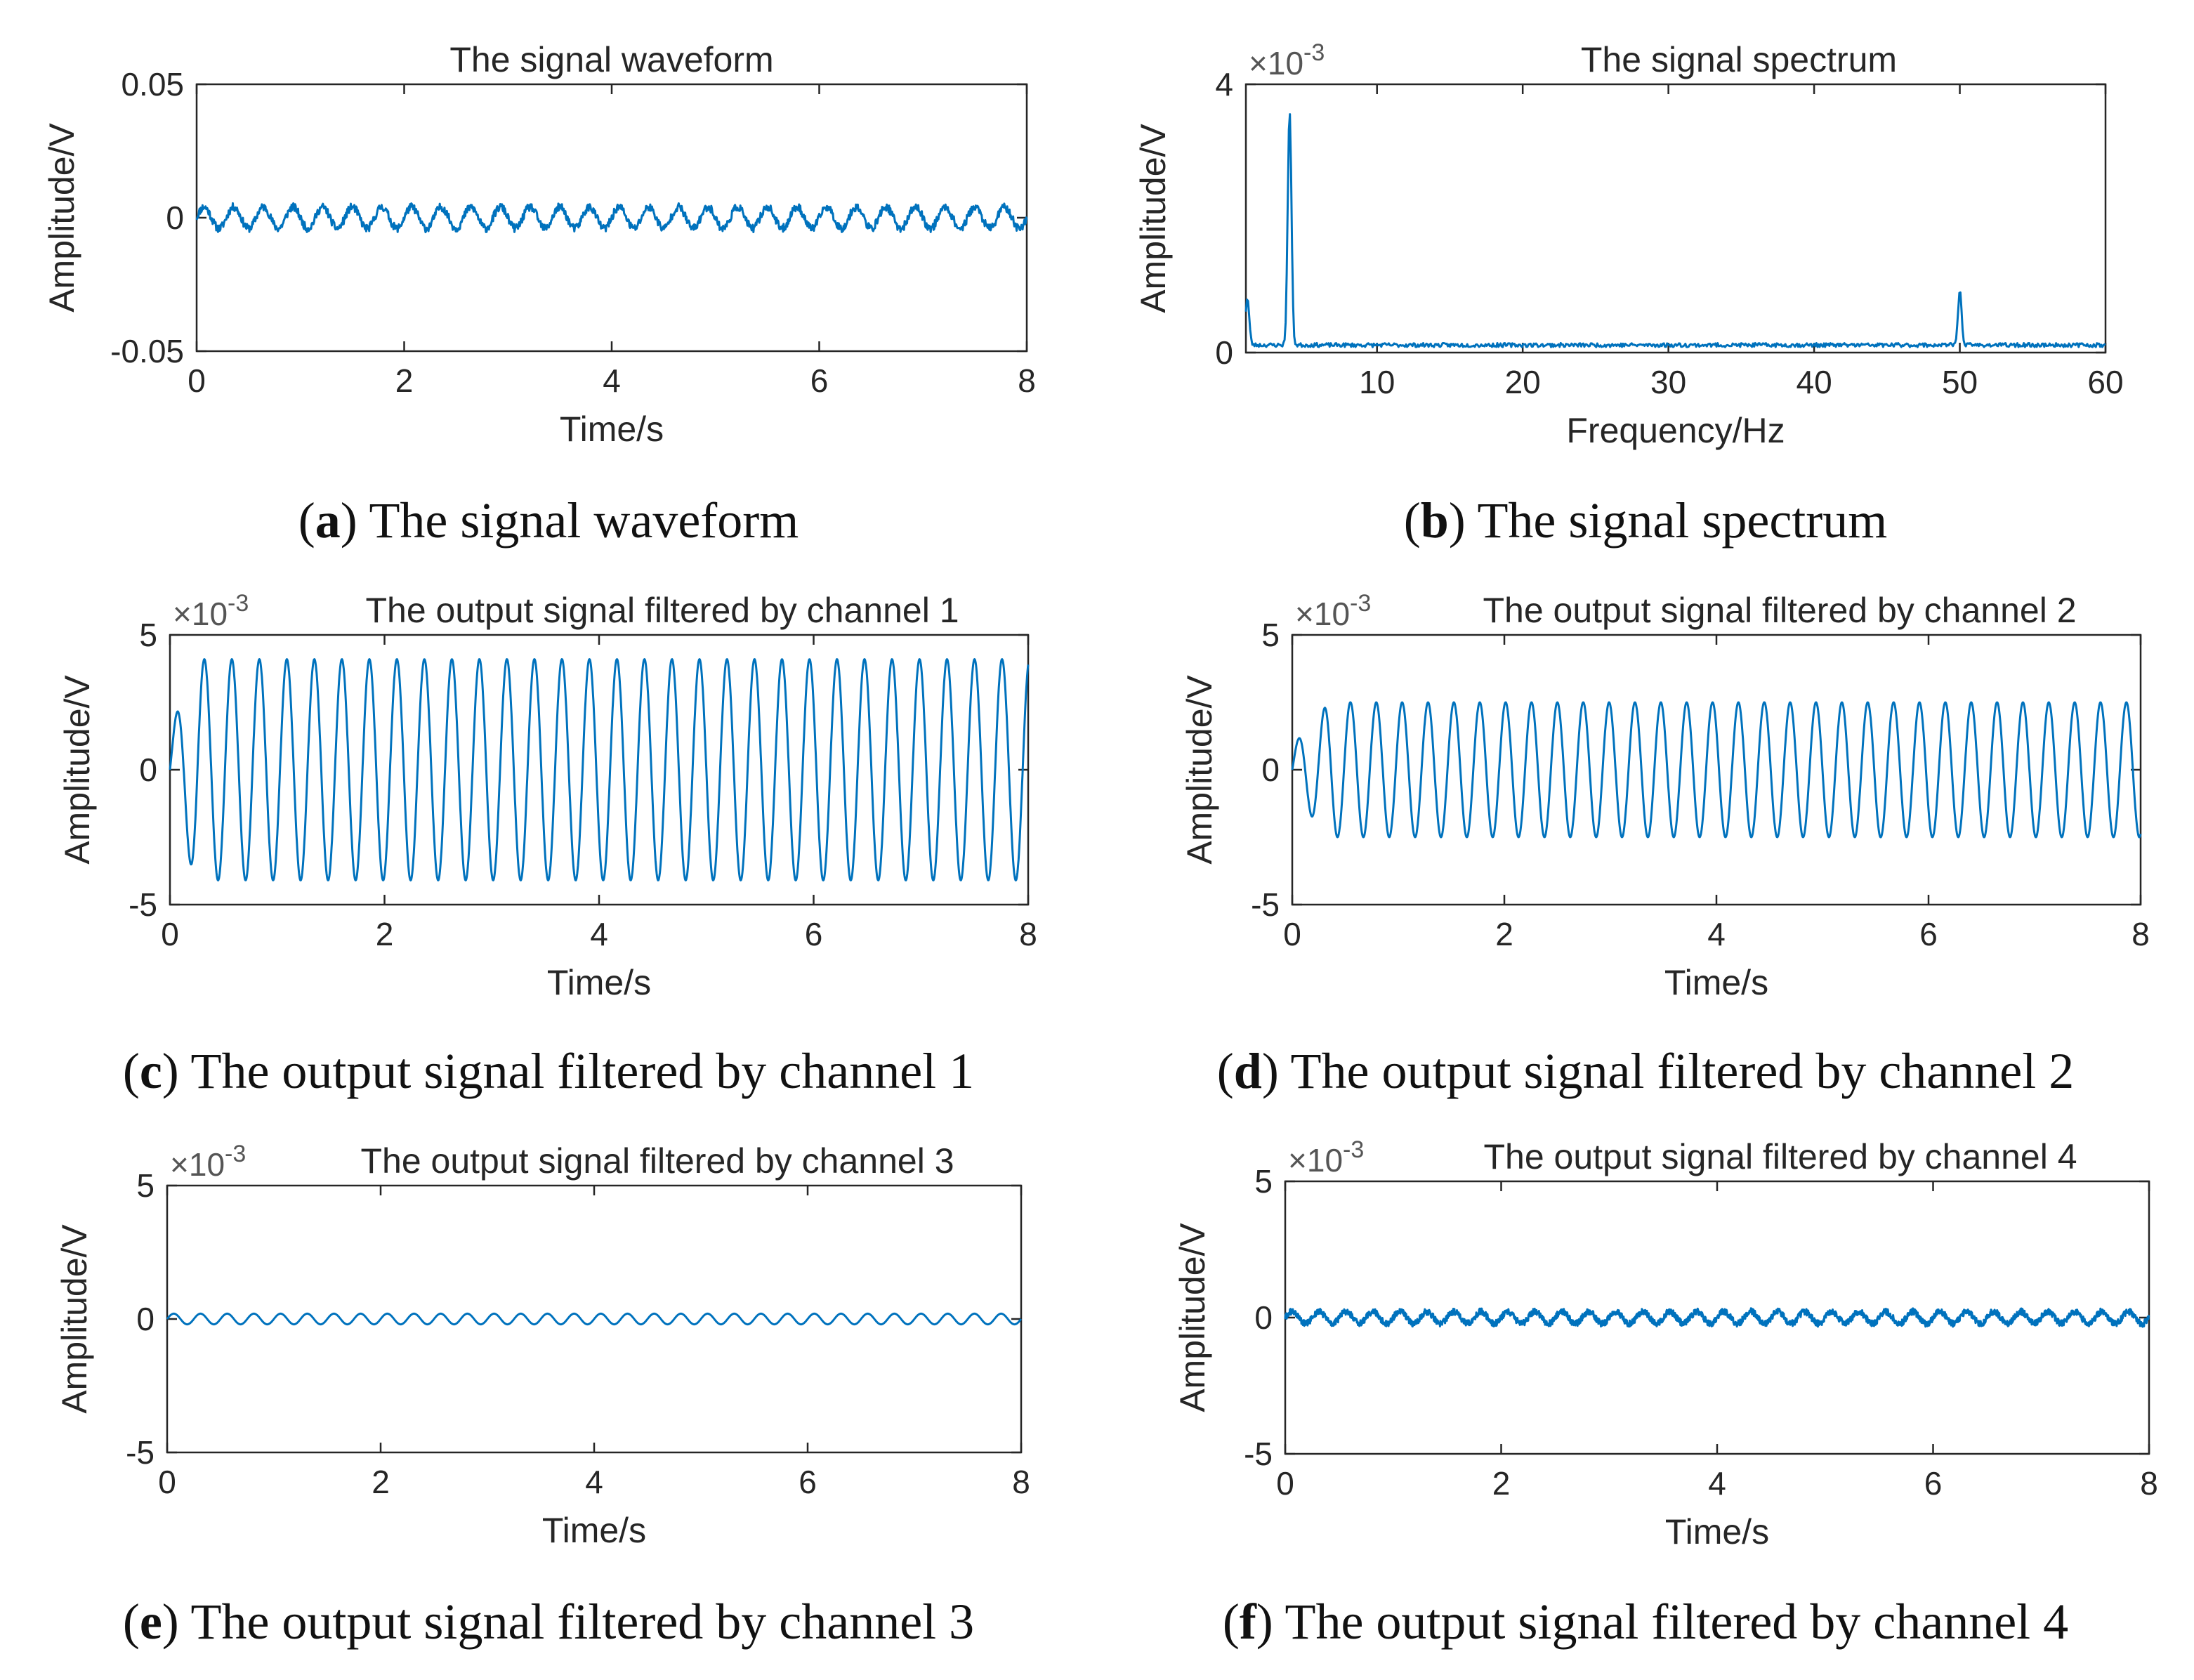 The height and width of the screenshot is (1680, 2194). What do you see at coordinates (1675, 430) in the screenshot?
I see `x-axis-label: Frequency/Hz` at bounding box center [1675, 430].